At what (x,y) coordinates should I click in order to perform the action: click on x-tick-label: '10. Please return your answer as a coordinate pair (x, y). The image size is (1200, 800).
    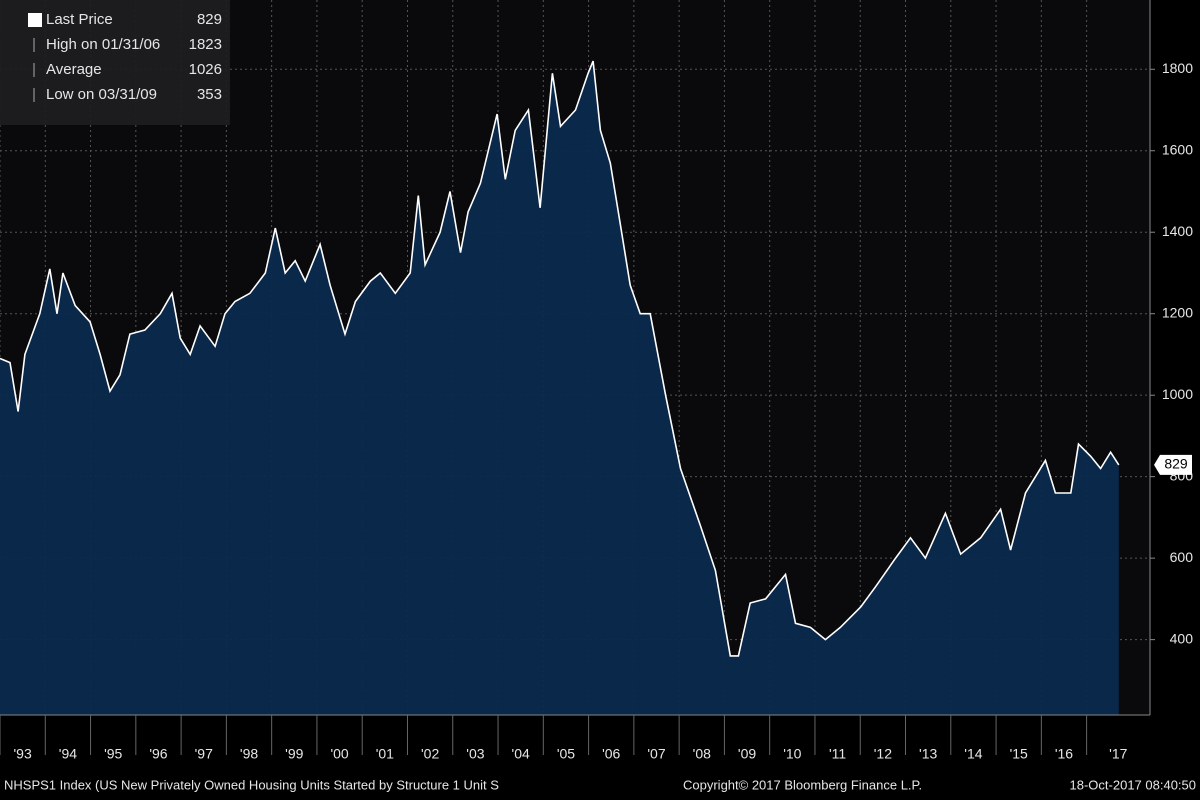
    Looking at the image, I should click on (792, 754).